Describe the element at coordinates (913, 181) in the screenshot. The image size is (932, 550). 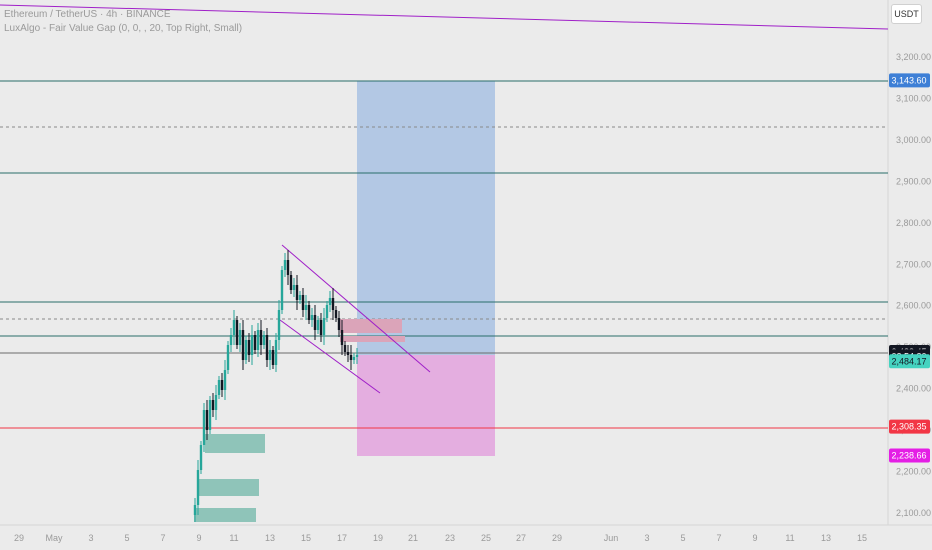
I see `price-tick-label: 2,900.00` at that location.